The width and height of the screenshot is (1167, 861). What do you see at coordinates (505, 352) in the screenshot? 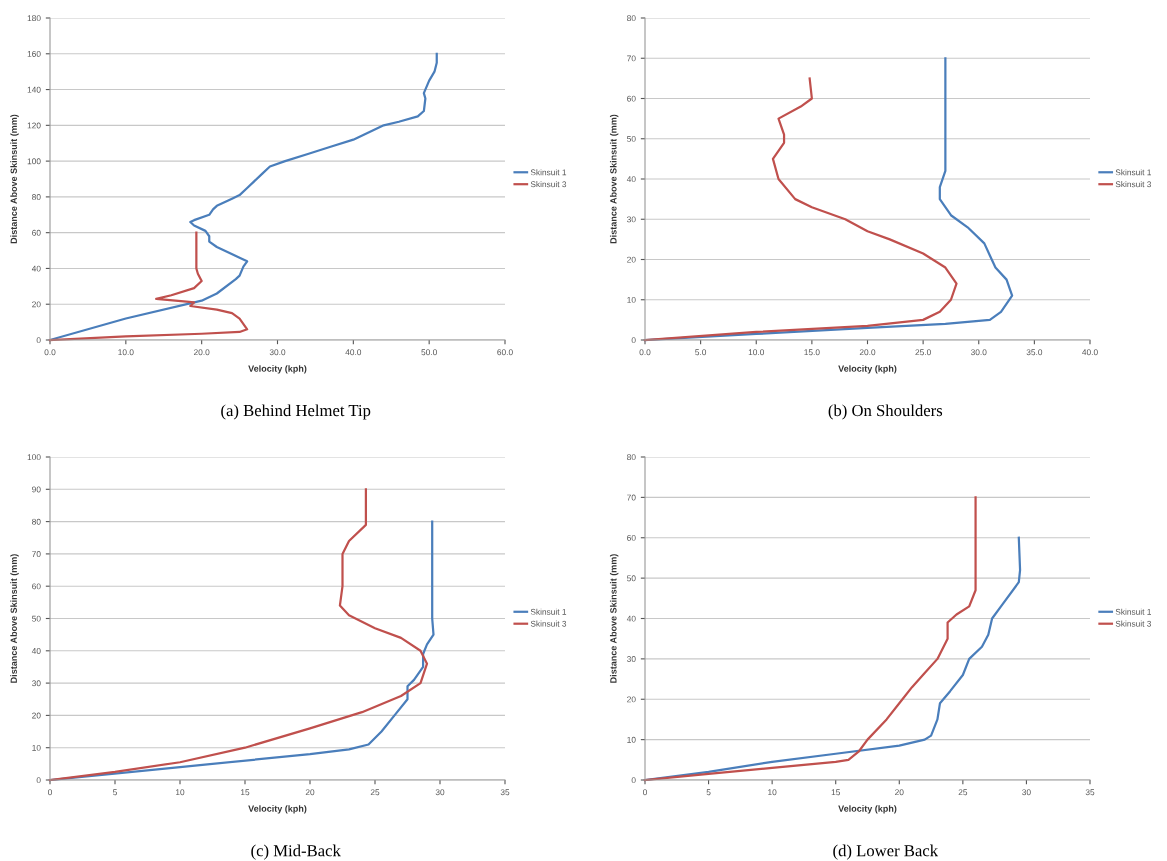
I see `x-tick-label: 60.0` at bounding box center [505, 352].